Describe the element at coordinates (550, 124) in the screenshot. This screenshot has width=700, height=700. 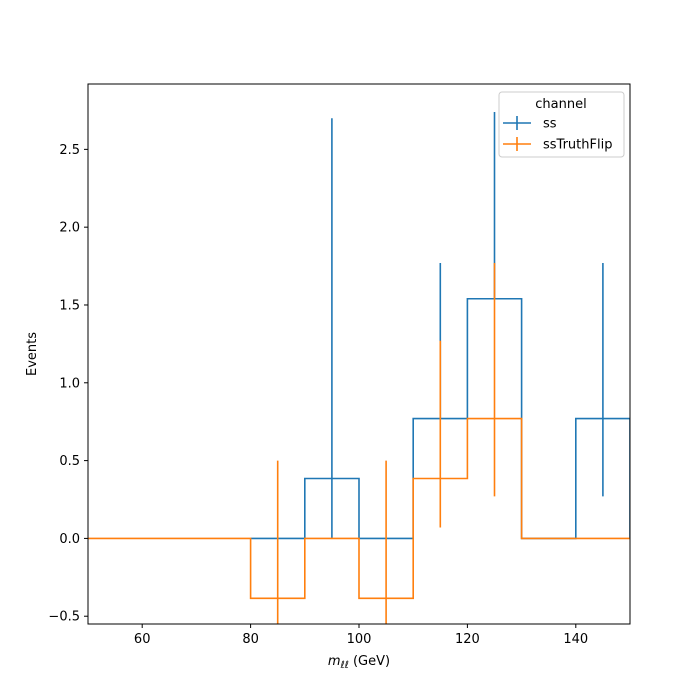
I see `legend-label: ss` at that location.